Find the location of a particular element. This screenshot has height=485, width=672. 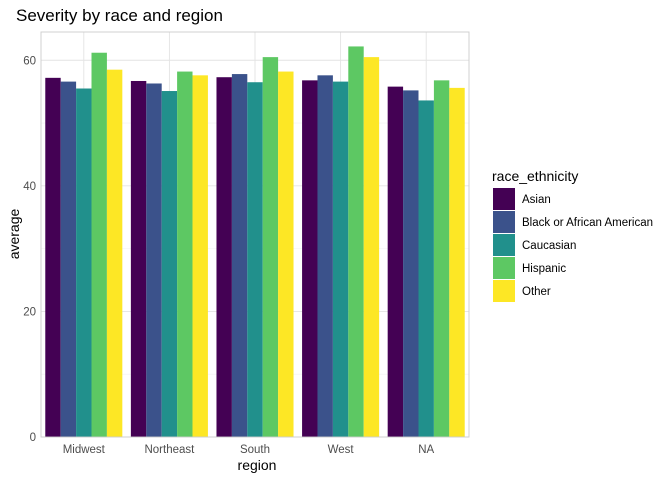

x-tick-label: South is located at coordinates (255, 450).